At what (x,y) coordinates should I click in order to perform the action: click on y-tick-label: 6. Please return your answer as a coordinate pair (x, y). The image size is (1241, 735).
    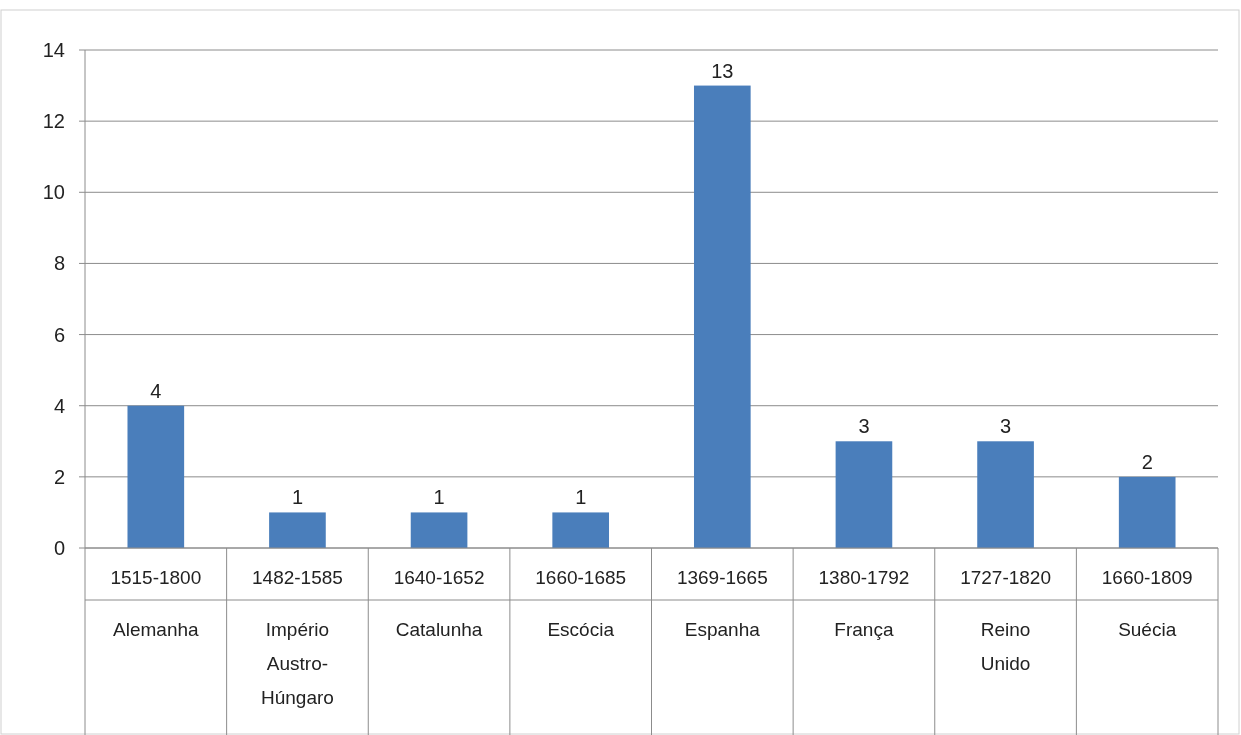
    Looking at the image, I should click on (59, 334).